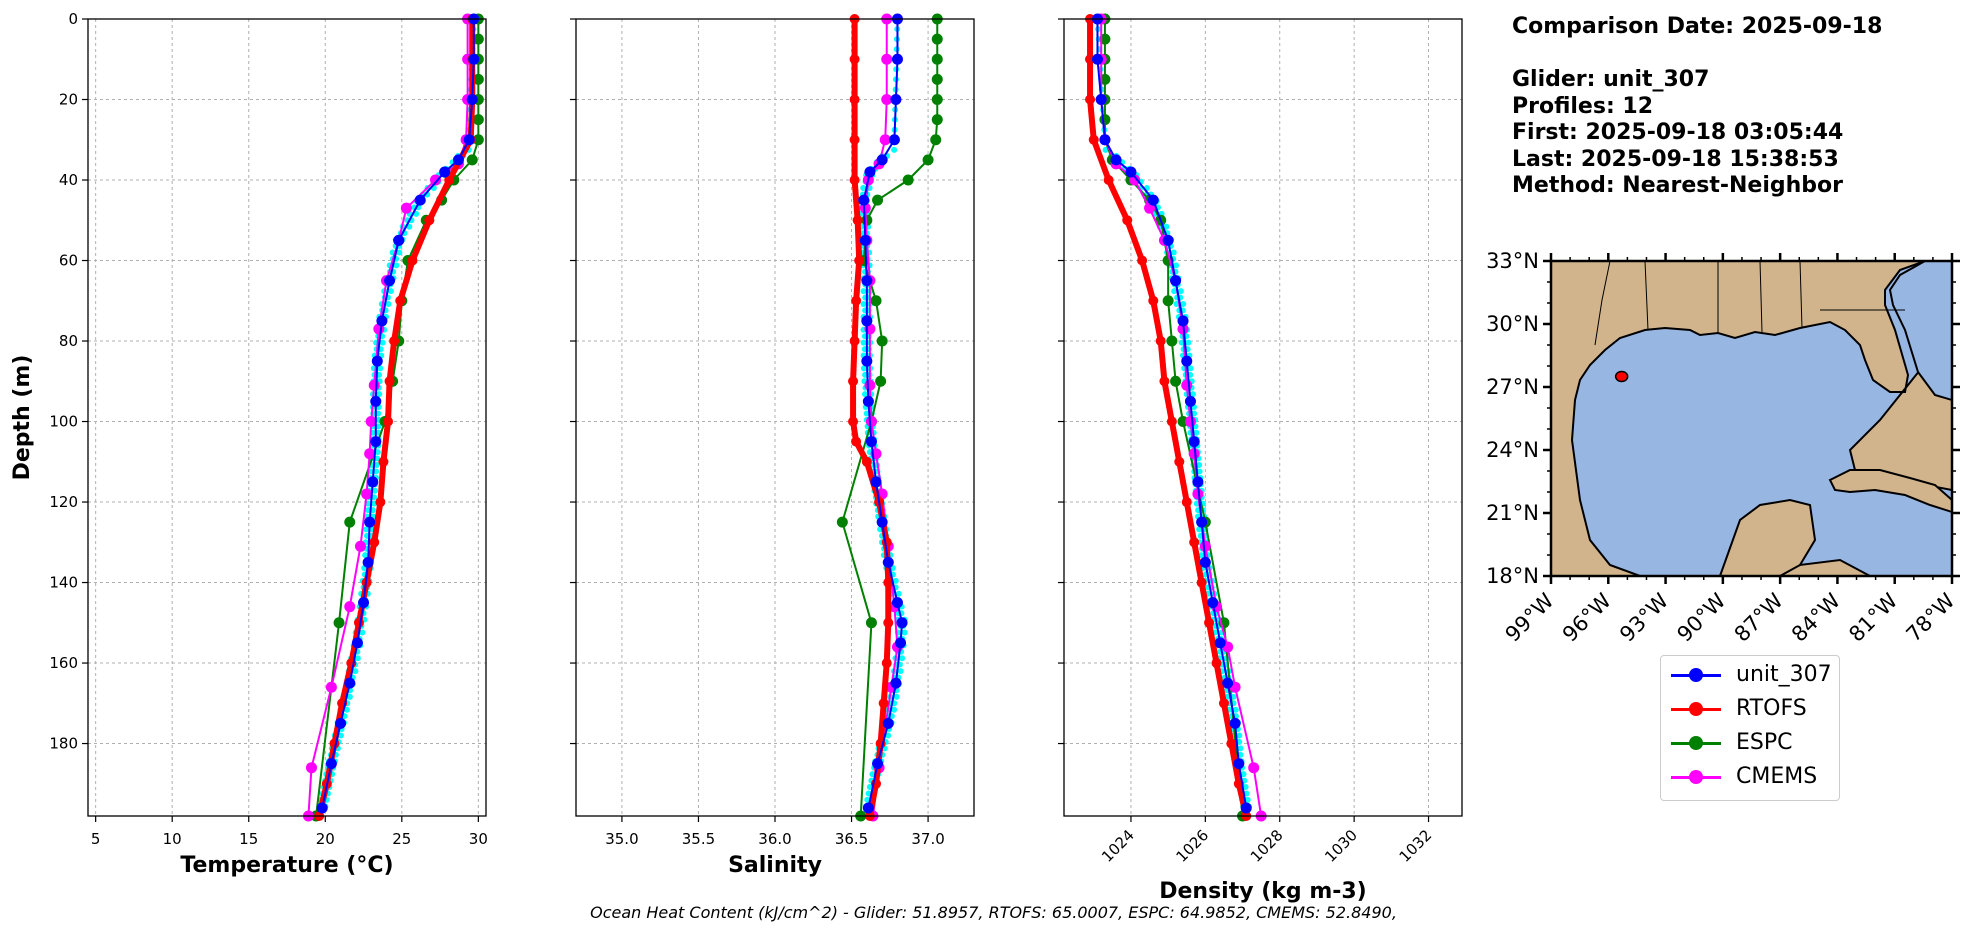 The height and width of the screenshot is (934, 1987). Describe the element at coordinates (63, 744) in the screenshot. I see `y-tick-label: 180` at that location.